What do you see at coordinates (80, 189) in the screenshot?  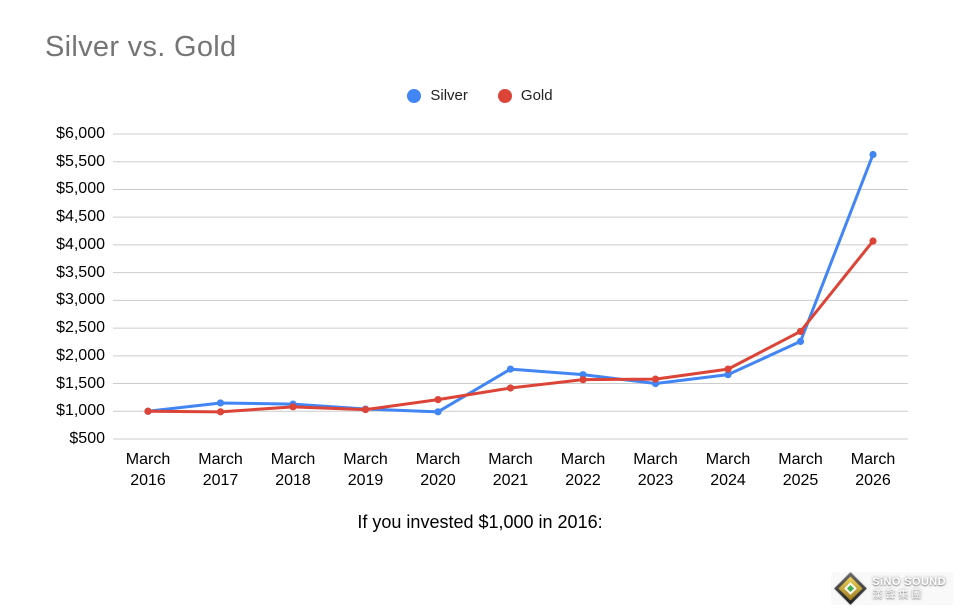 I see `y-axis-tick-label: $5,000` at bounding box center [80, 189].